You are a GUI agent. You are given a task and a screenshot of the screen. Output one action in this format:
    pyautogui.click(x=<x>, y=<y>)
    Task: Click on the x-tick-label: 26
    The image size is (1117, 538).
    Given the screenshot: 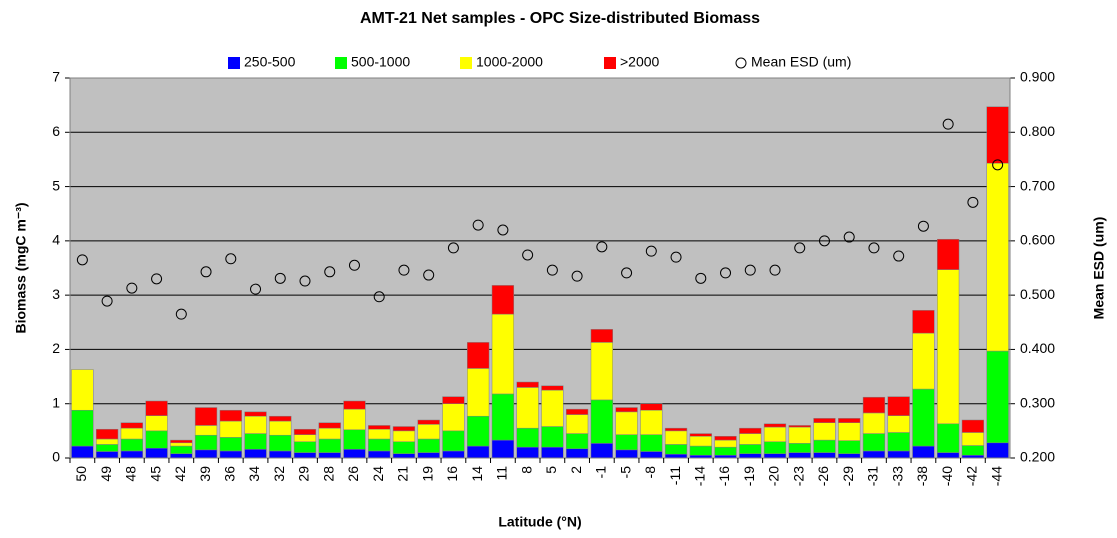 What is the action you would take?
    pyautogui.click(x=353, y=474)
    